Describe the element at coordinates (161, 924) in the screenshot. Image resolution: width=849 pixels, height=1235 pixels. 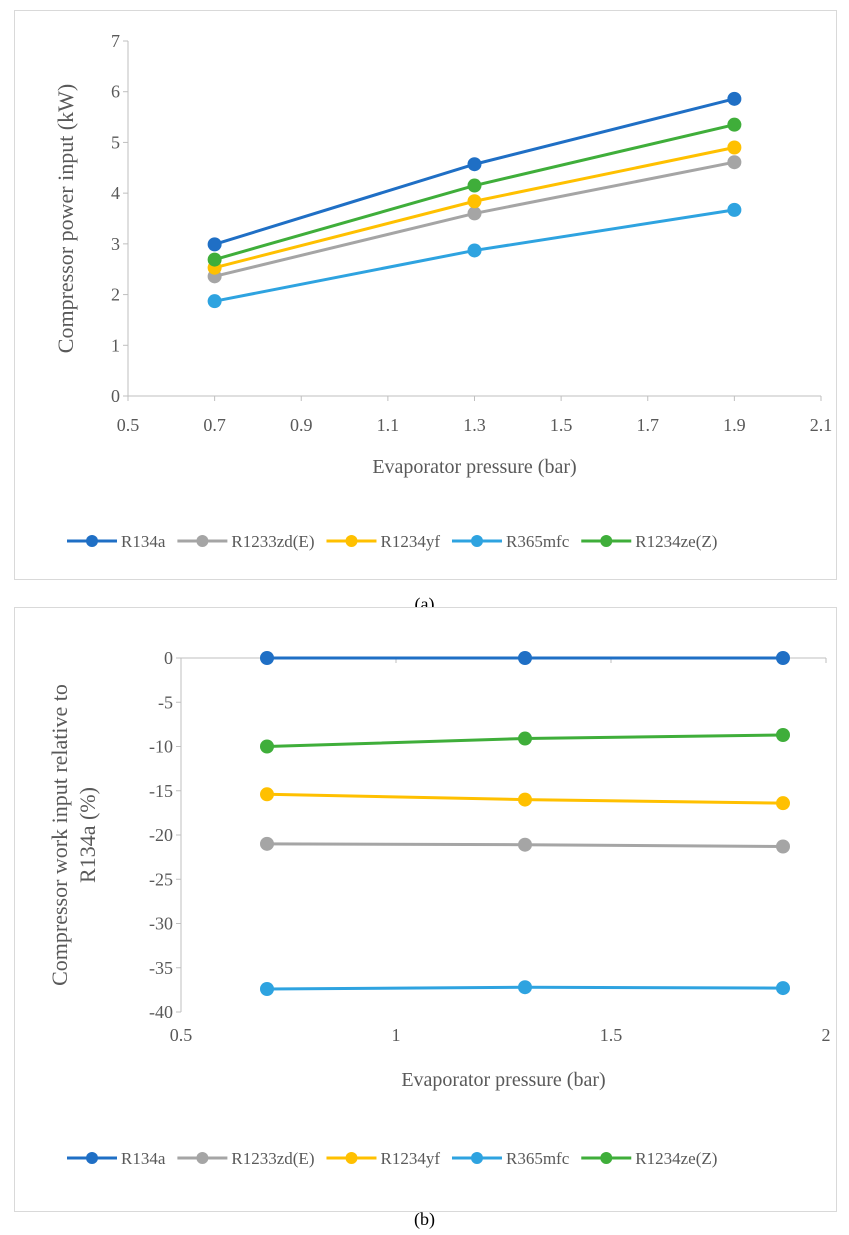
I see `y-tick-label: -30` at that location.